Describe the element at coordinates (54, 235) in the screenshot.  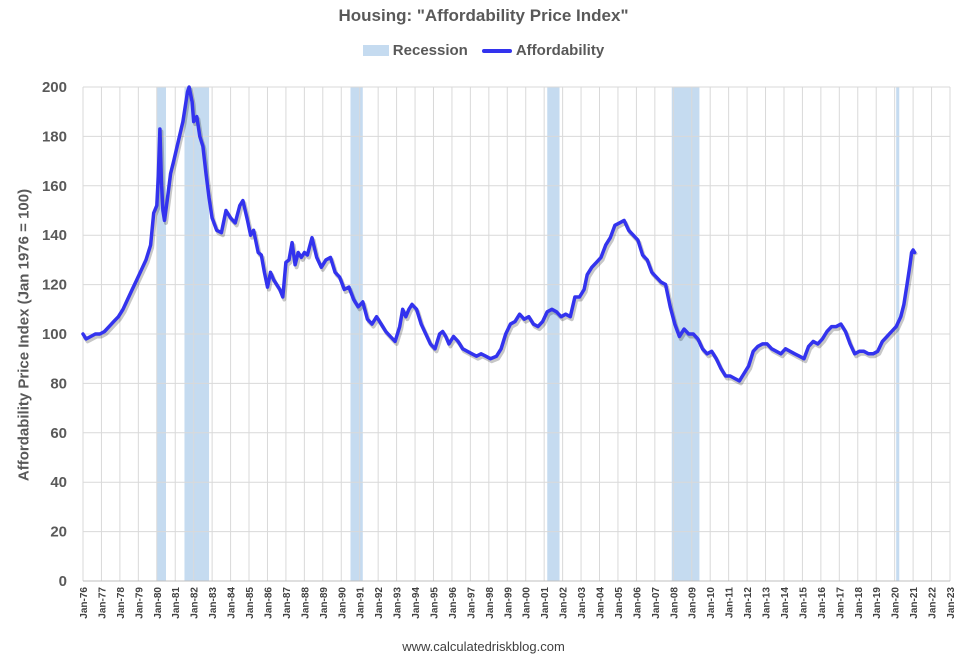
I see `y-tick-label: 140` at that location.